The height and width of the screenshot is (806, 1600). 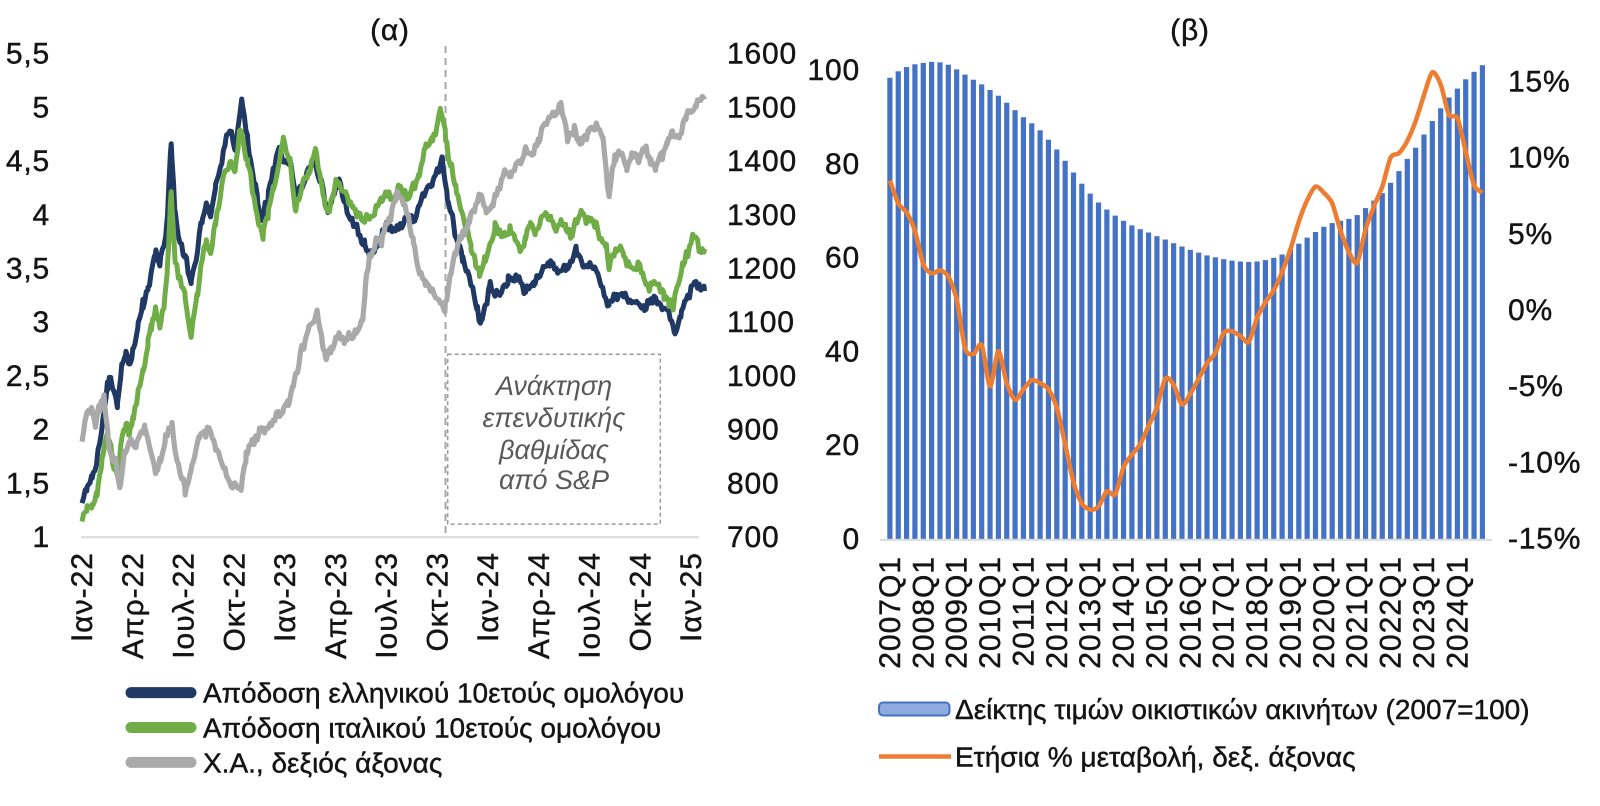 What do you see at coordinates (957, 612) in the screenshot?
I see `svg-text: 2009Q1` at bounding box center [957, 612].